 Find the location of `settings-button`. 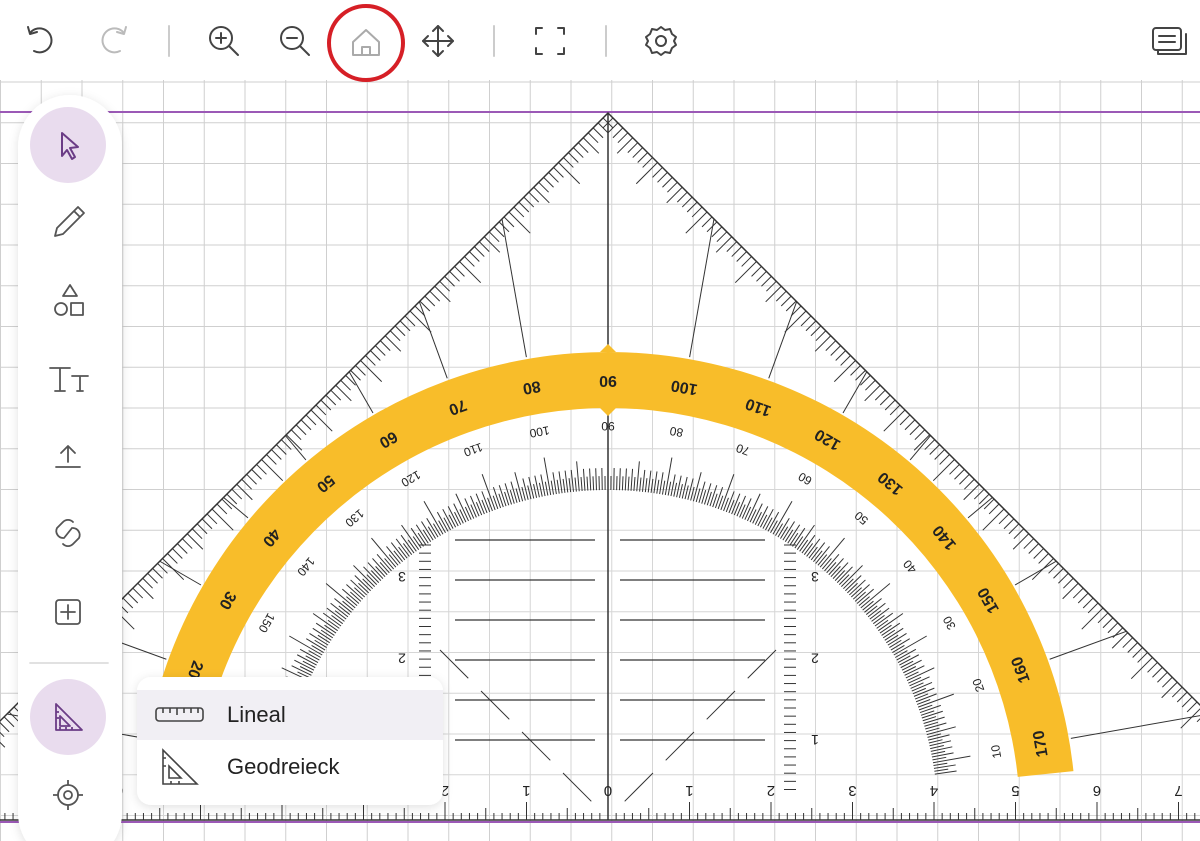

settings-button is located at coordinates (661, 41).